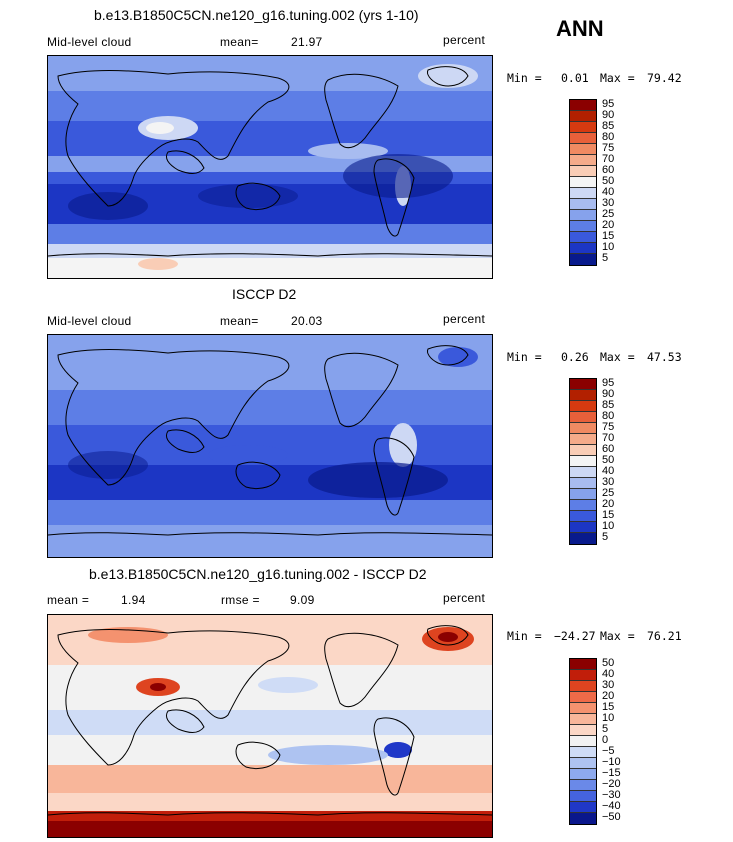  Describe the element at coordinates (524, 357) in the screenshot. I see `panel-2-min-label: Min =` at that location.